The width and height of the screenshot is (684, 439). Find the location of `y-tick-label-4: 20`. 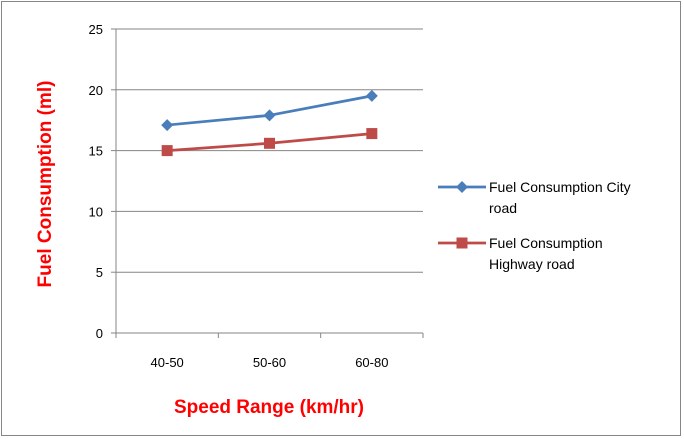

y-tick-label-4: 20 is located at coordinates (96, 90).